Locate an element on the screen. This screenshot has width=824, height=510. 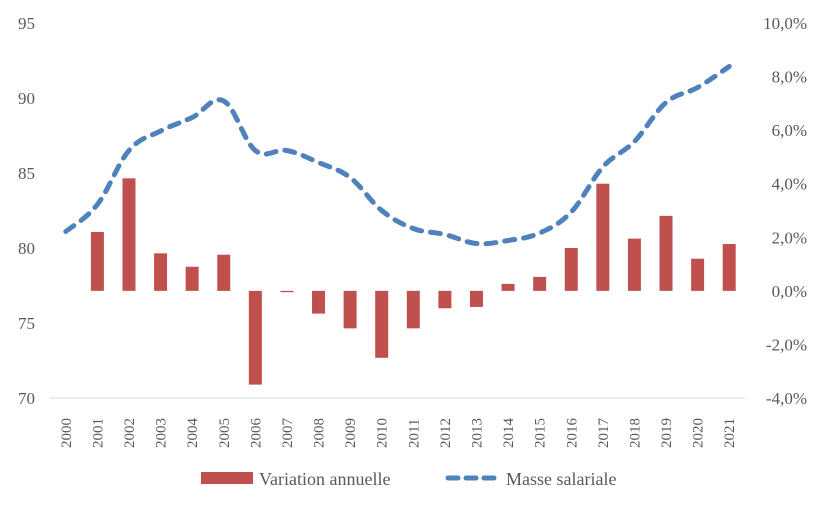
x-axis-tick-label: 2009 is located at coordinates (351, 433).